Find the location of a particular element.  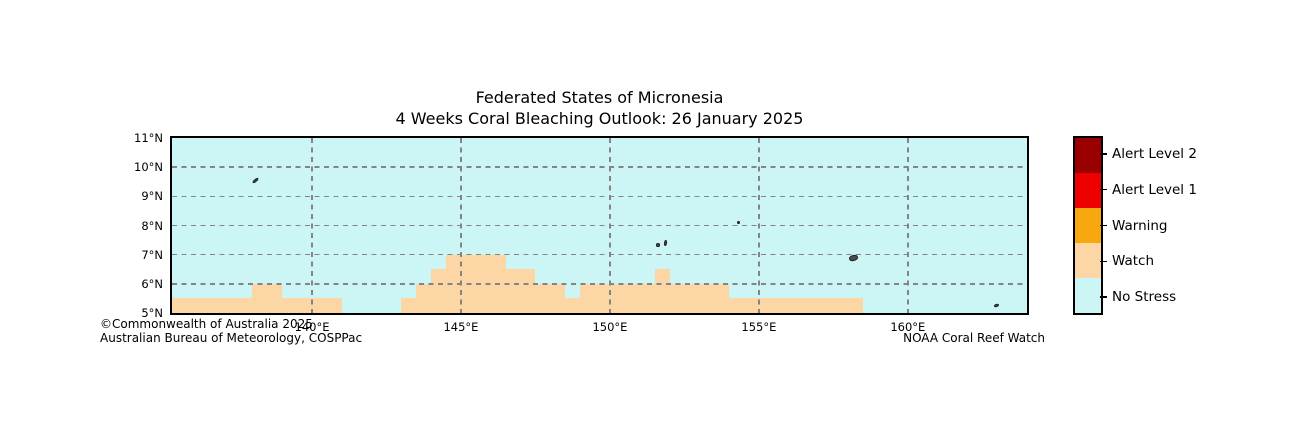

y-axis-tick-label: 9°N is located at coordinates (152, 196).